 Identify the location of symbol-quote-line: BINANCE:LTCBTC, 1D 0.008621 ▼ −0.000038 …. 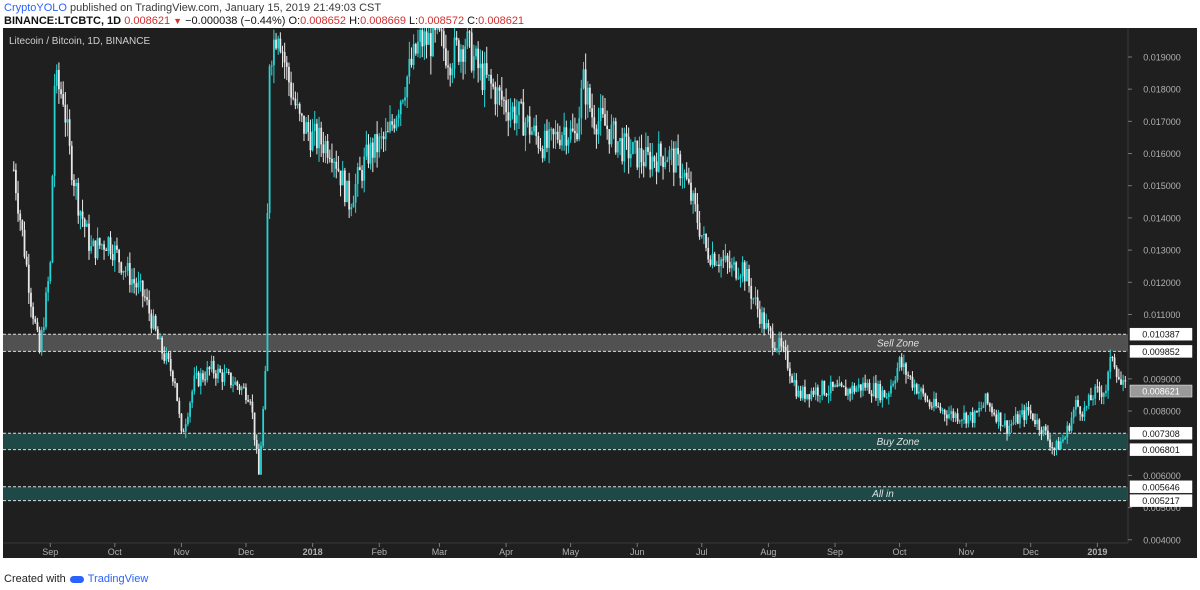
(264, 21).